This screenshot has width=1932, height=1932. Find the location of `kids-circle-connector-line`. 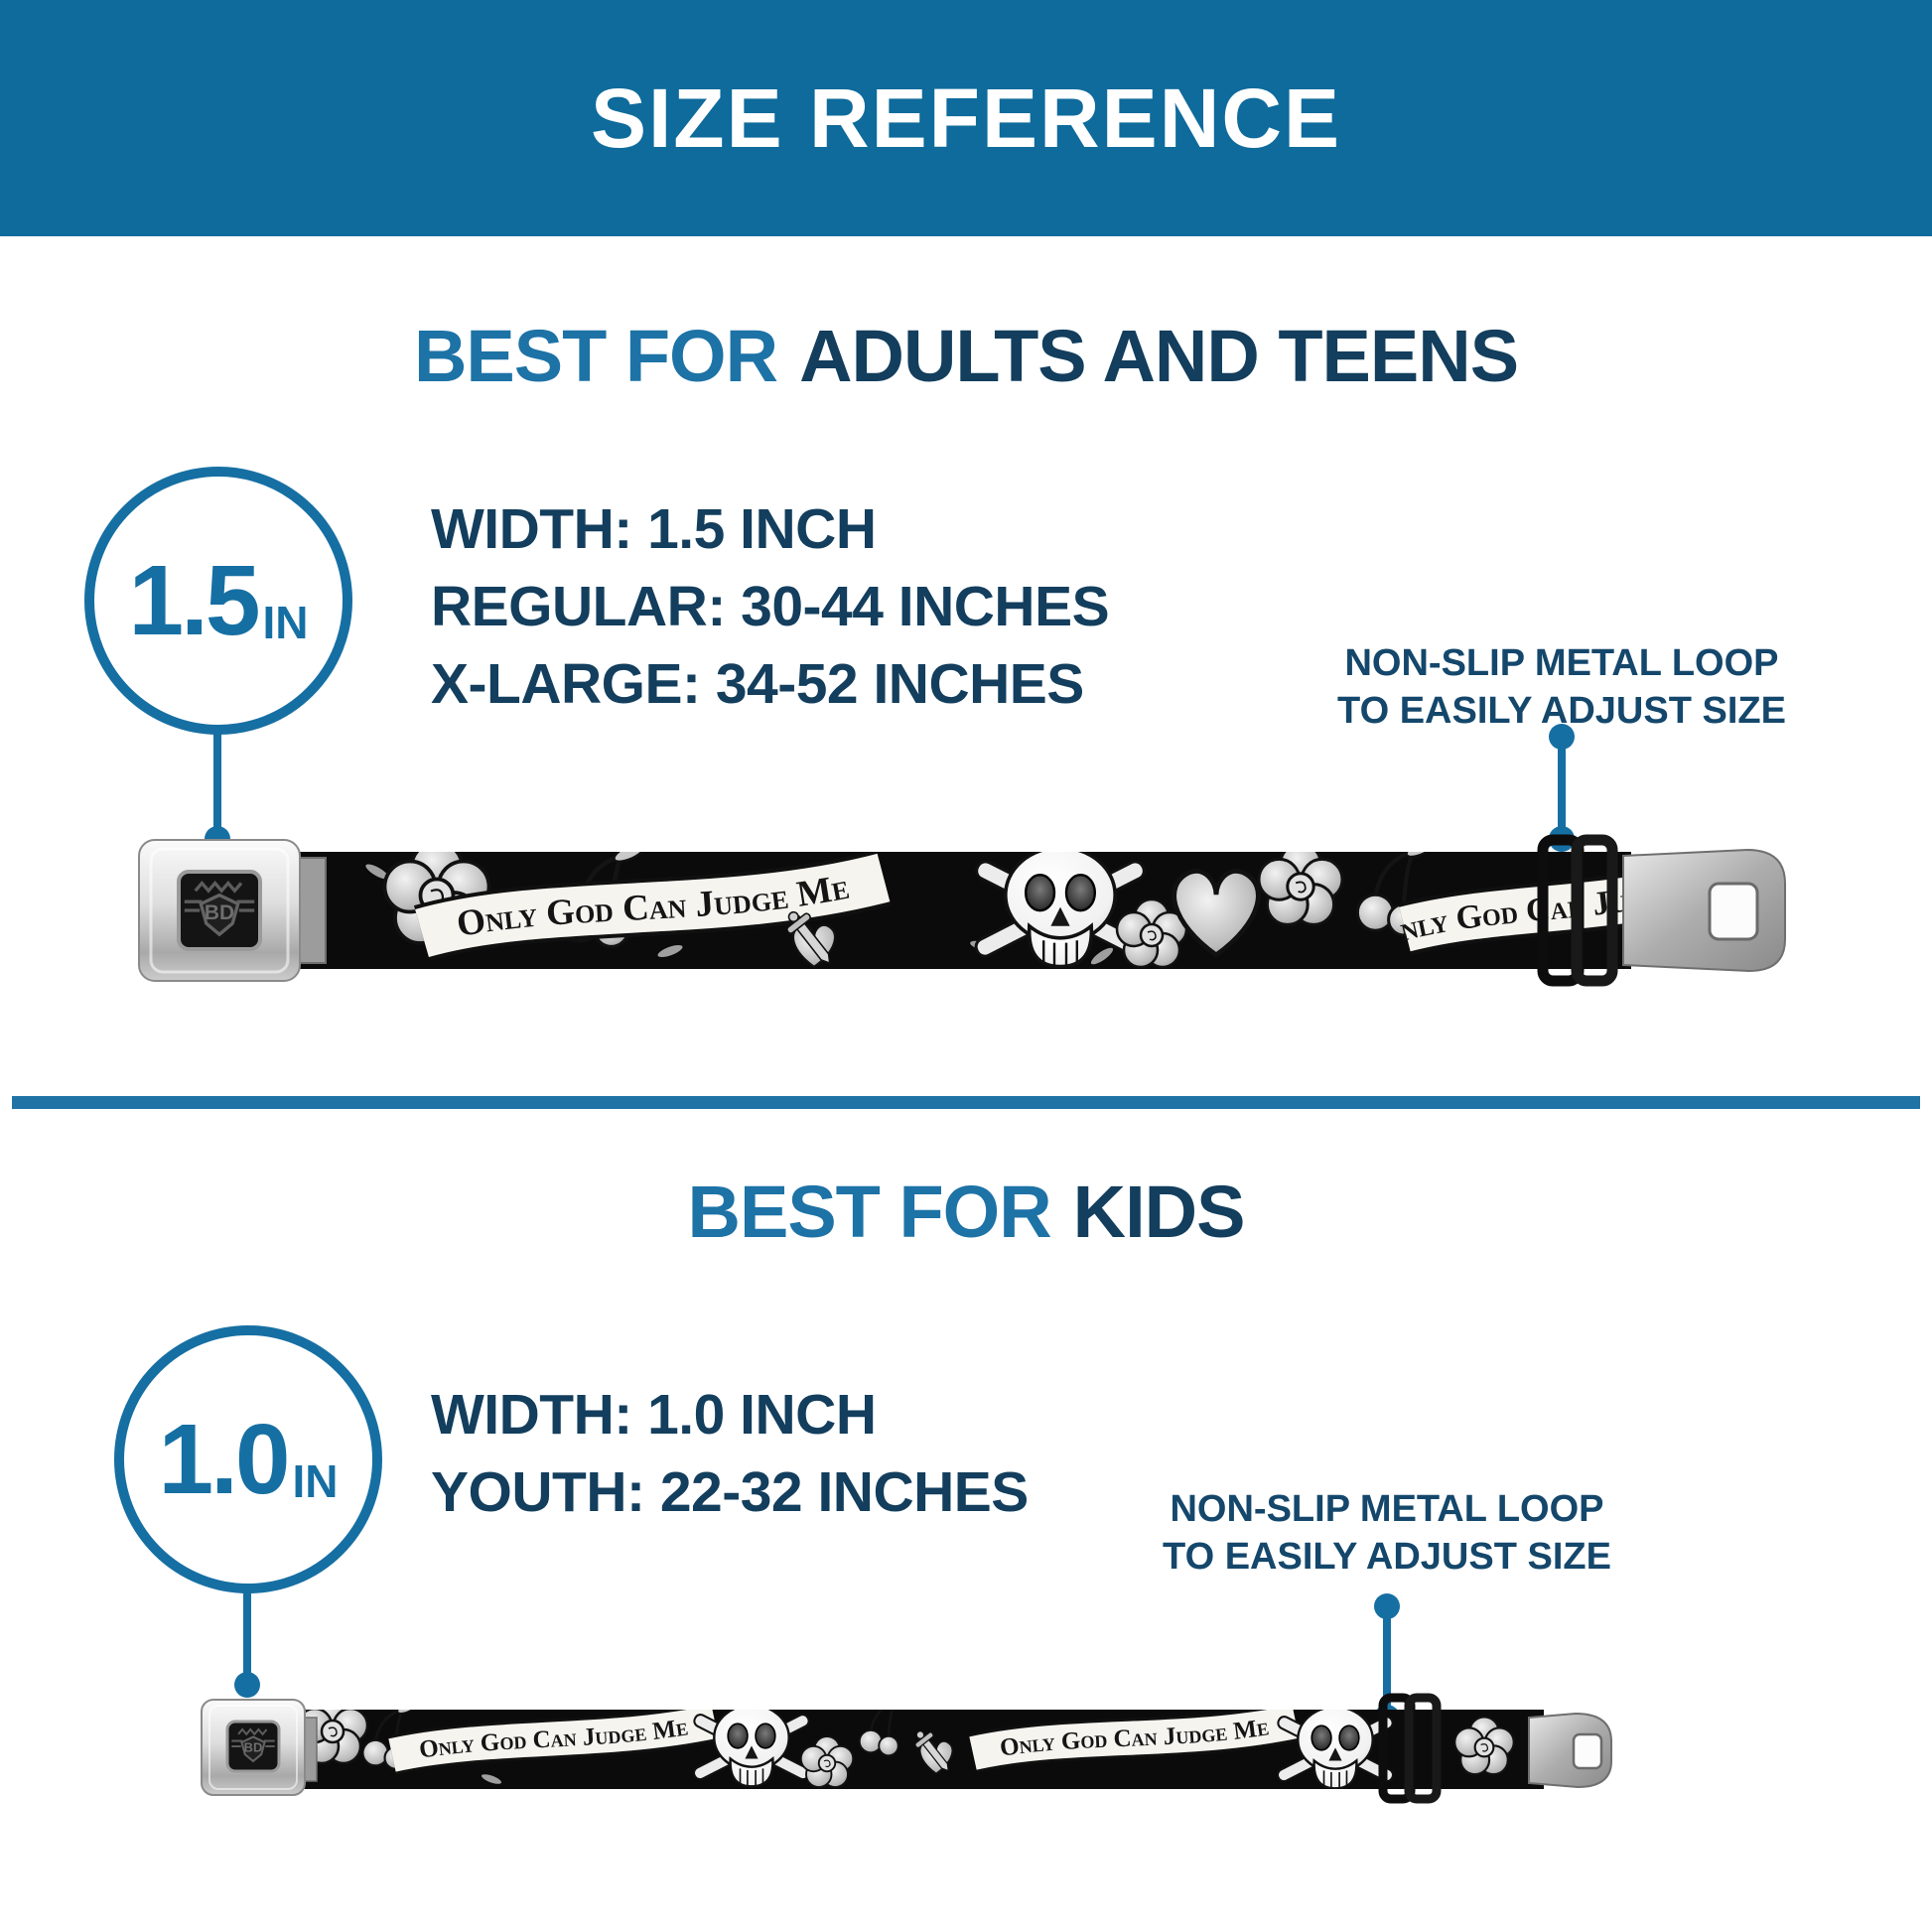

kids-circle-connector-line is located at coordinates (247, 1637).